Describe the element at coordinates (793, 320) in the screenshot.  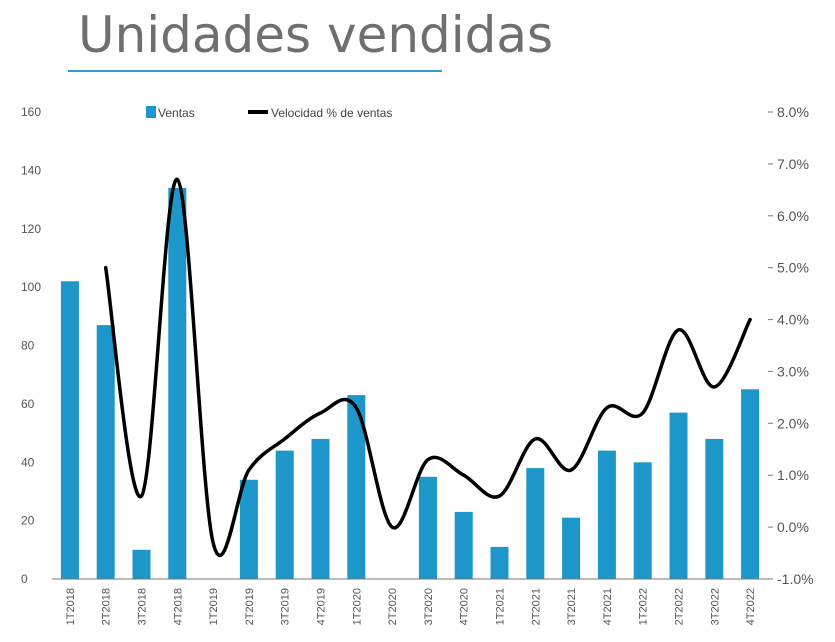
I see `right-tick-label: 4.0%` at that location.